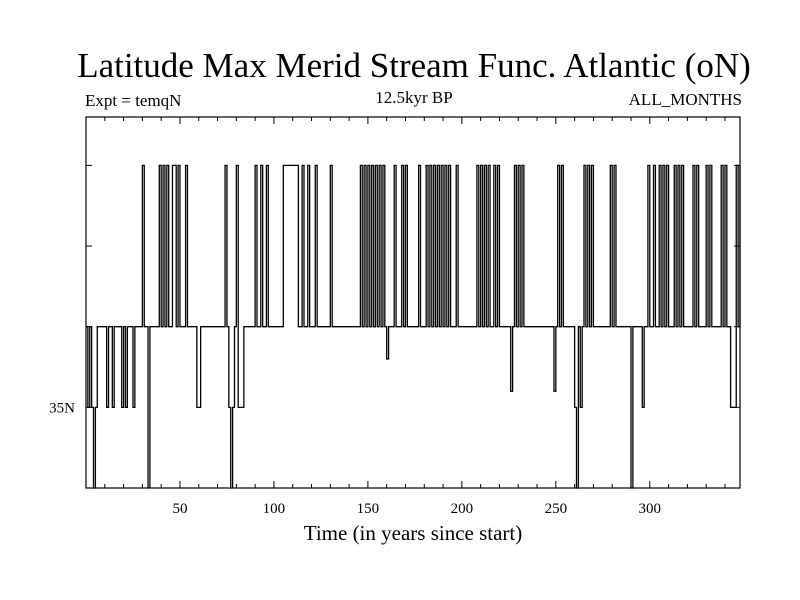  Describe the element at coordinates (133, 100) in the screenshot. I see `experiment-label: Expt = temqN` at that location.